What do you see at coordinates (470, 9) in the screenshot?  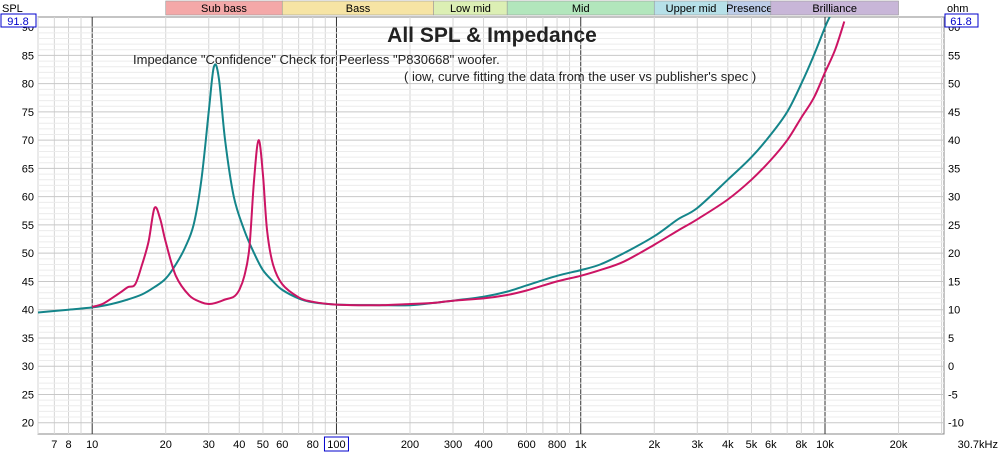 I see `band-label-2: Low mid` at bounding box center [470, 9].